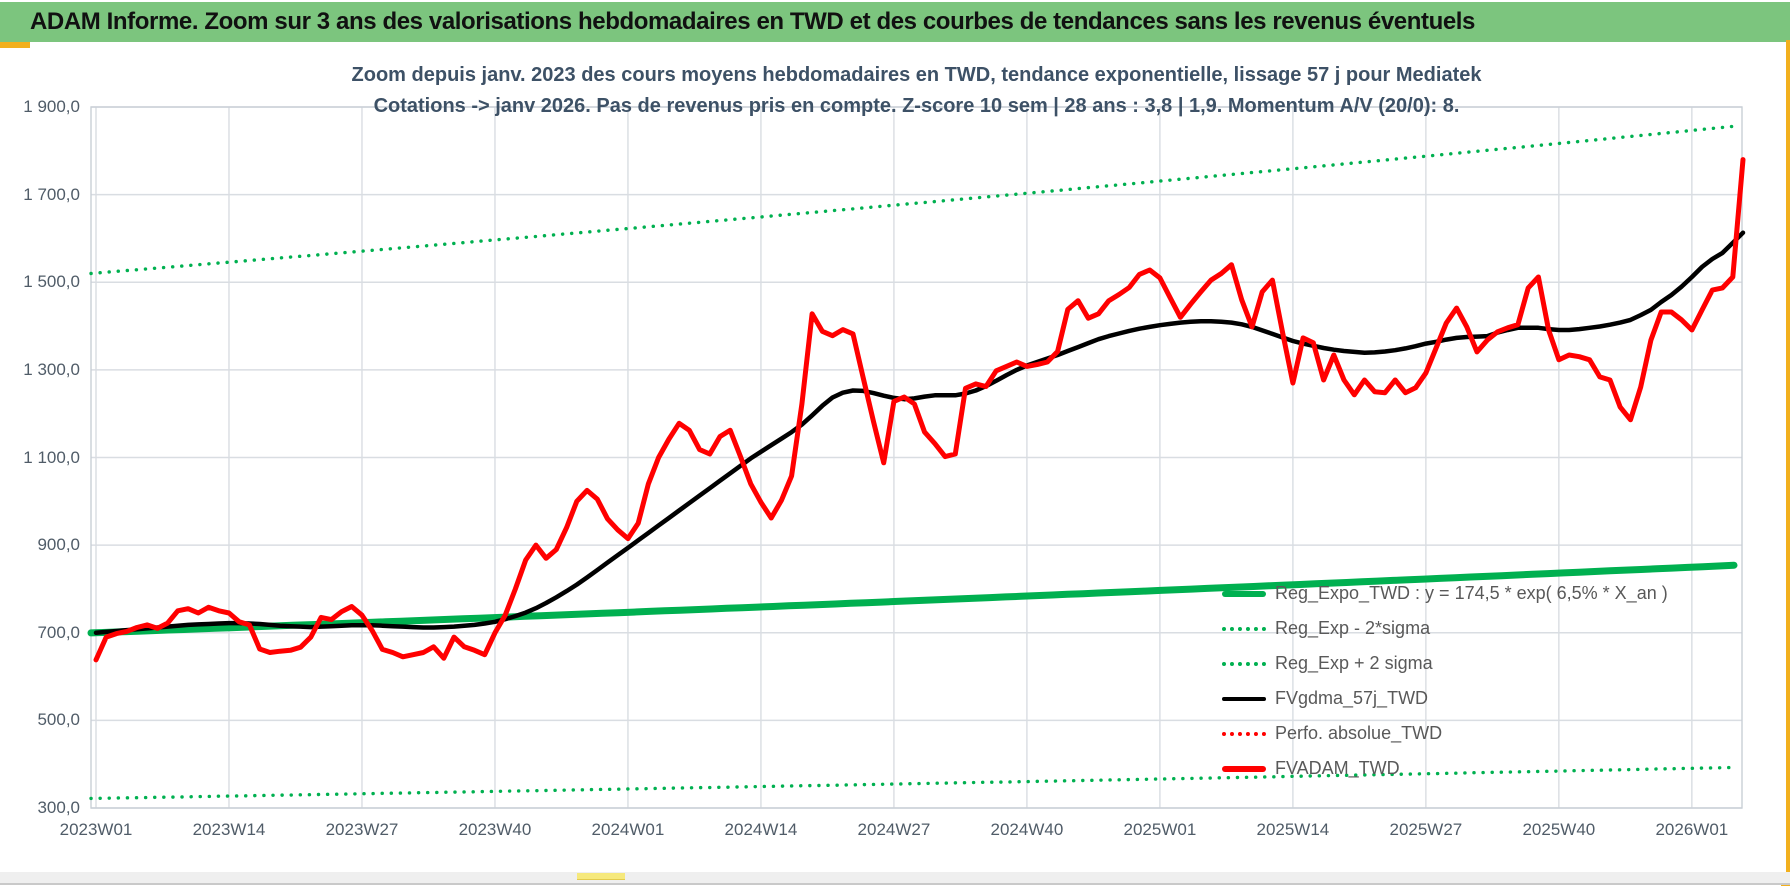 This screenshot has height=886, width=1790. Describe the element at coordinates (58, 632) in the screenshot. I see `y-tick-label: 700,0` at that location.